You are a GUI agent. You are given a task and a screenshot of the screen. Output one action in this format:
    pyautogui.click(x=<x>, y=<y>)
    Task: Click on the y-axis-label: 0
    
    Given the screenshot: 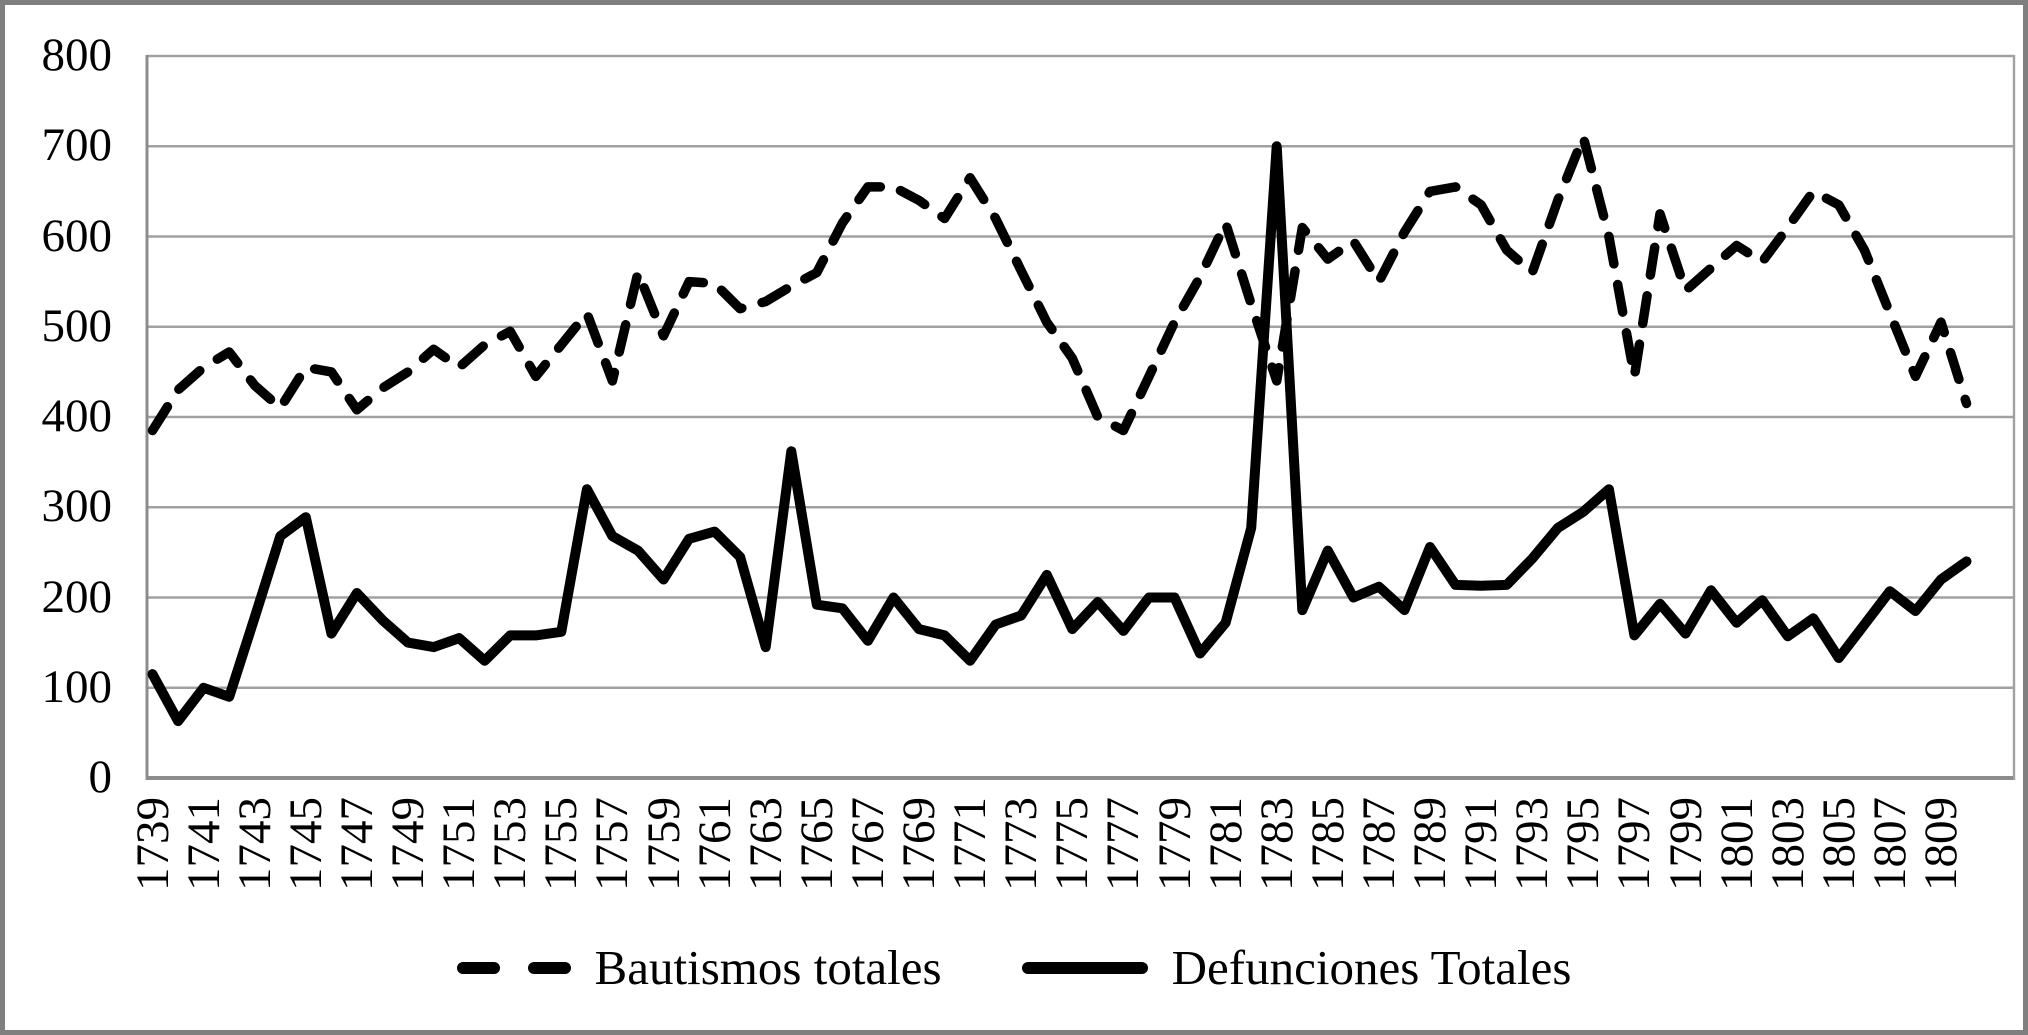 What is the action you would take?
    pyautogui.click(x=100, y=777)
    